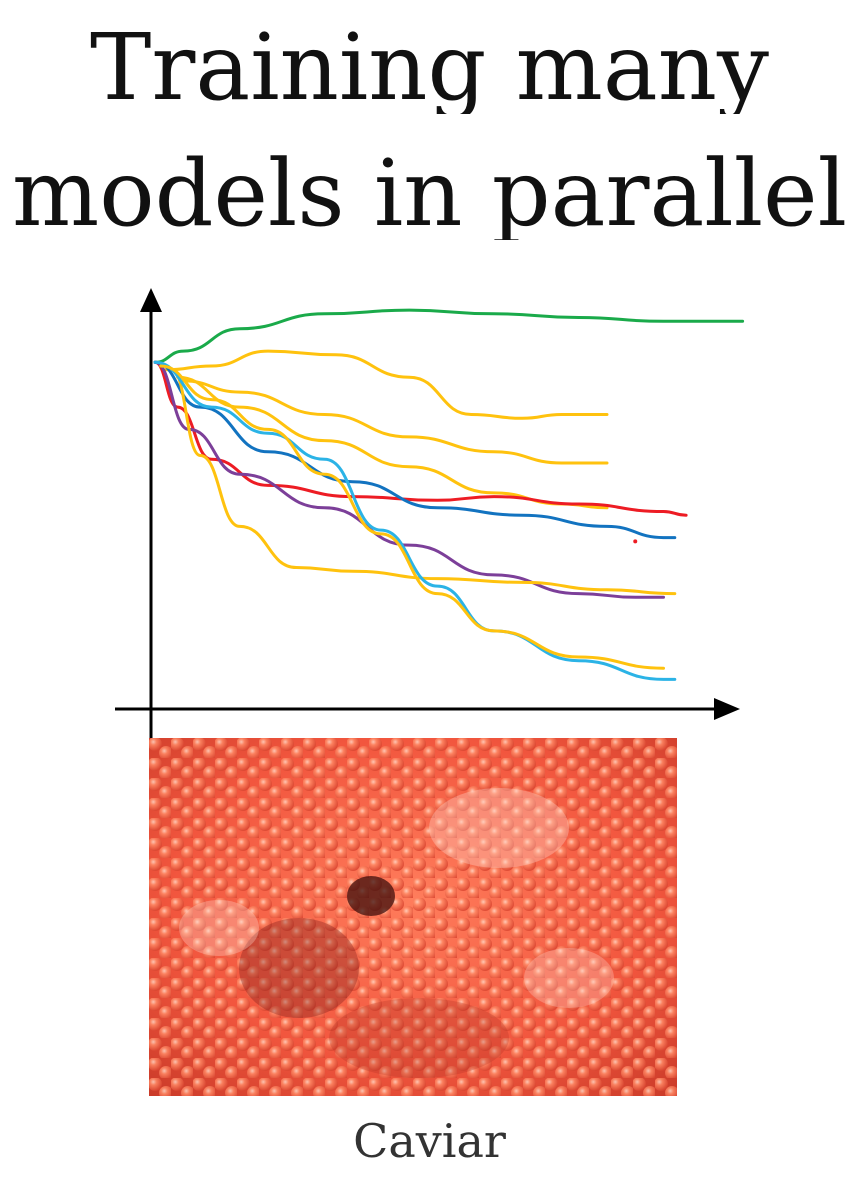 The width and height of the screenshot is (859, 1194). I want to click on title-line-2: models in parallel, so click(429, 194).